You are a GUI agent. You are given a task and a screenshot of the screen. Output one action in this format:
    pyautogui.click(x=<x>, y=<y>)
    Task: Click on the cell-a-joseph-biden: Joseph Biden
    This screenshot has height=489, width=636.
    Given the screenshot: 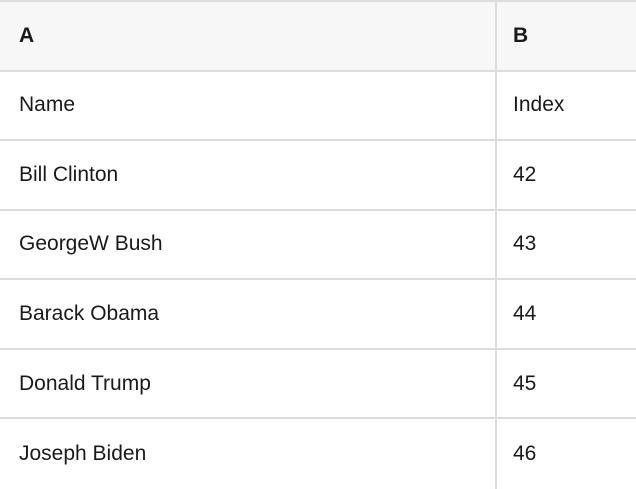 What is the action you would take?
    pyautogui.click(x=248, y=454)
    